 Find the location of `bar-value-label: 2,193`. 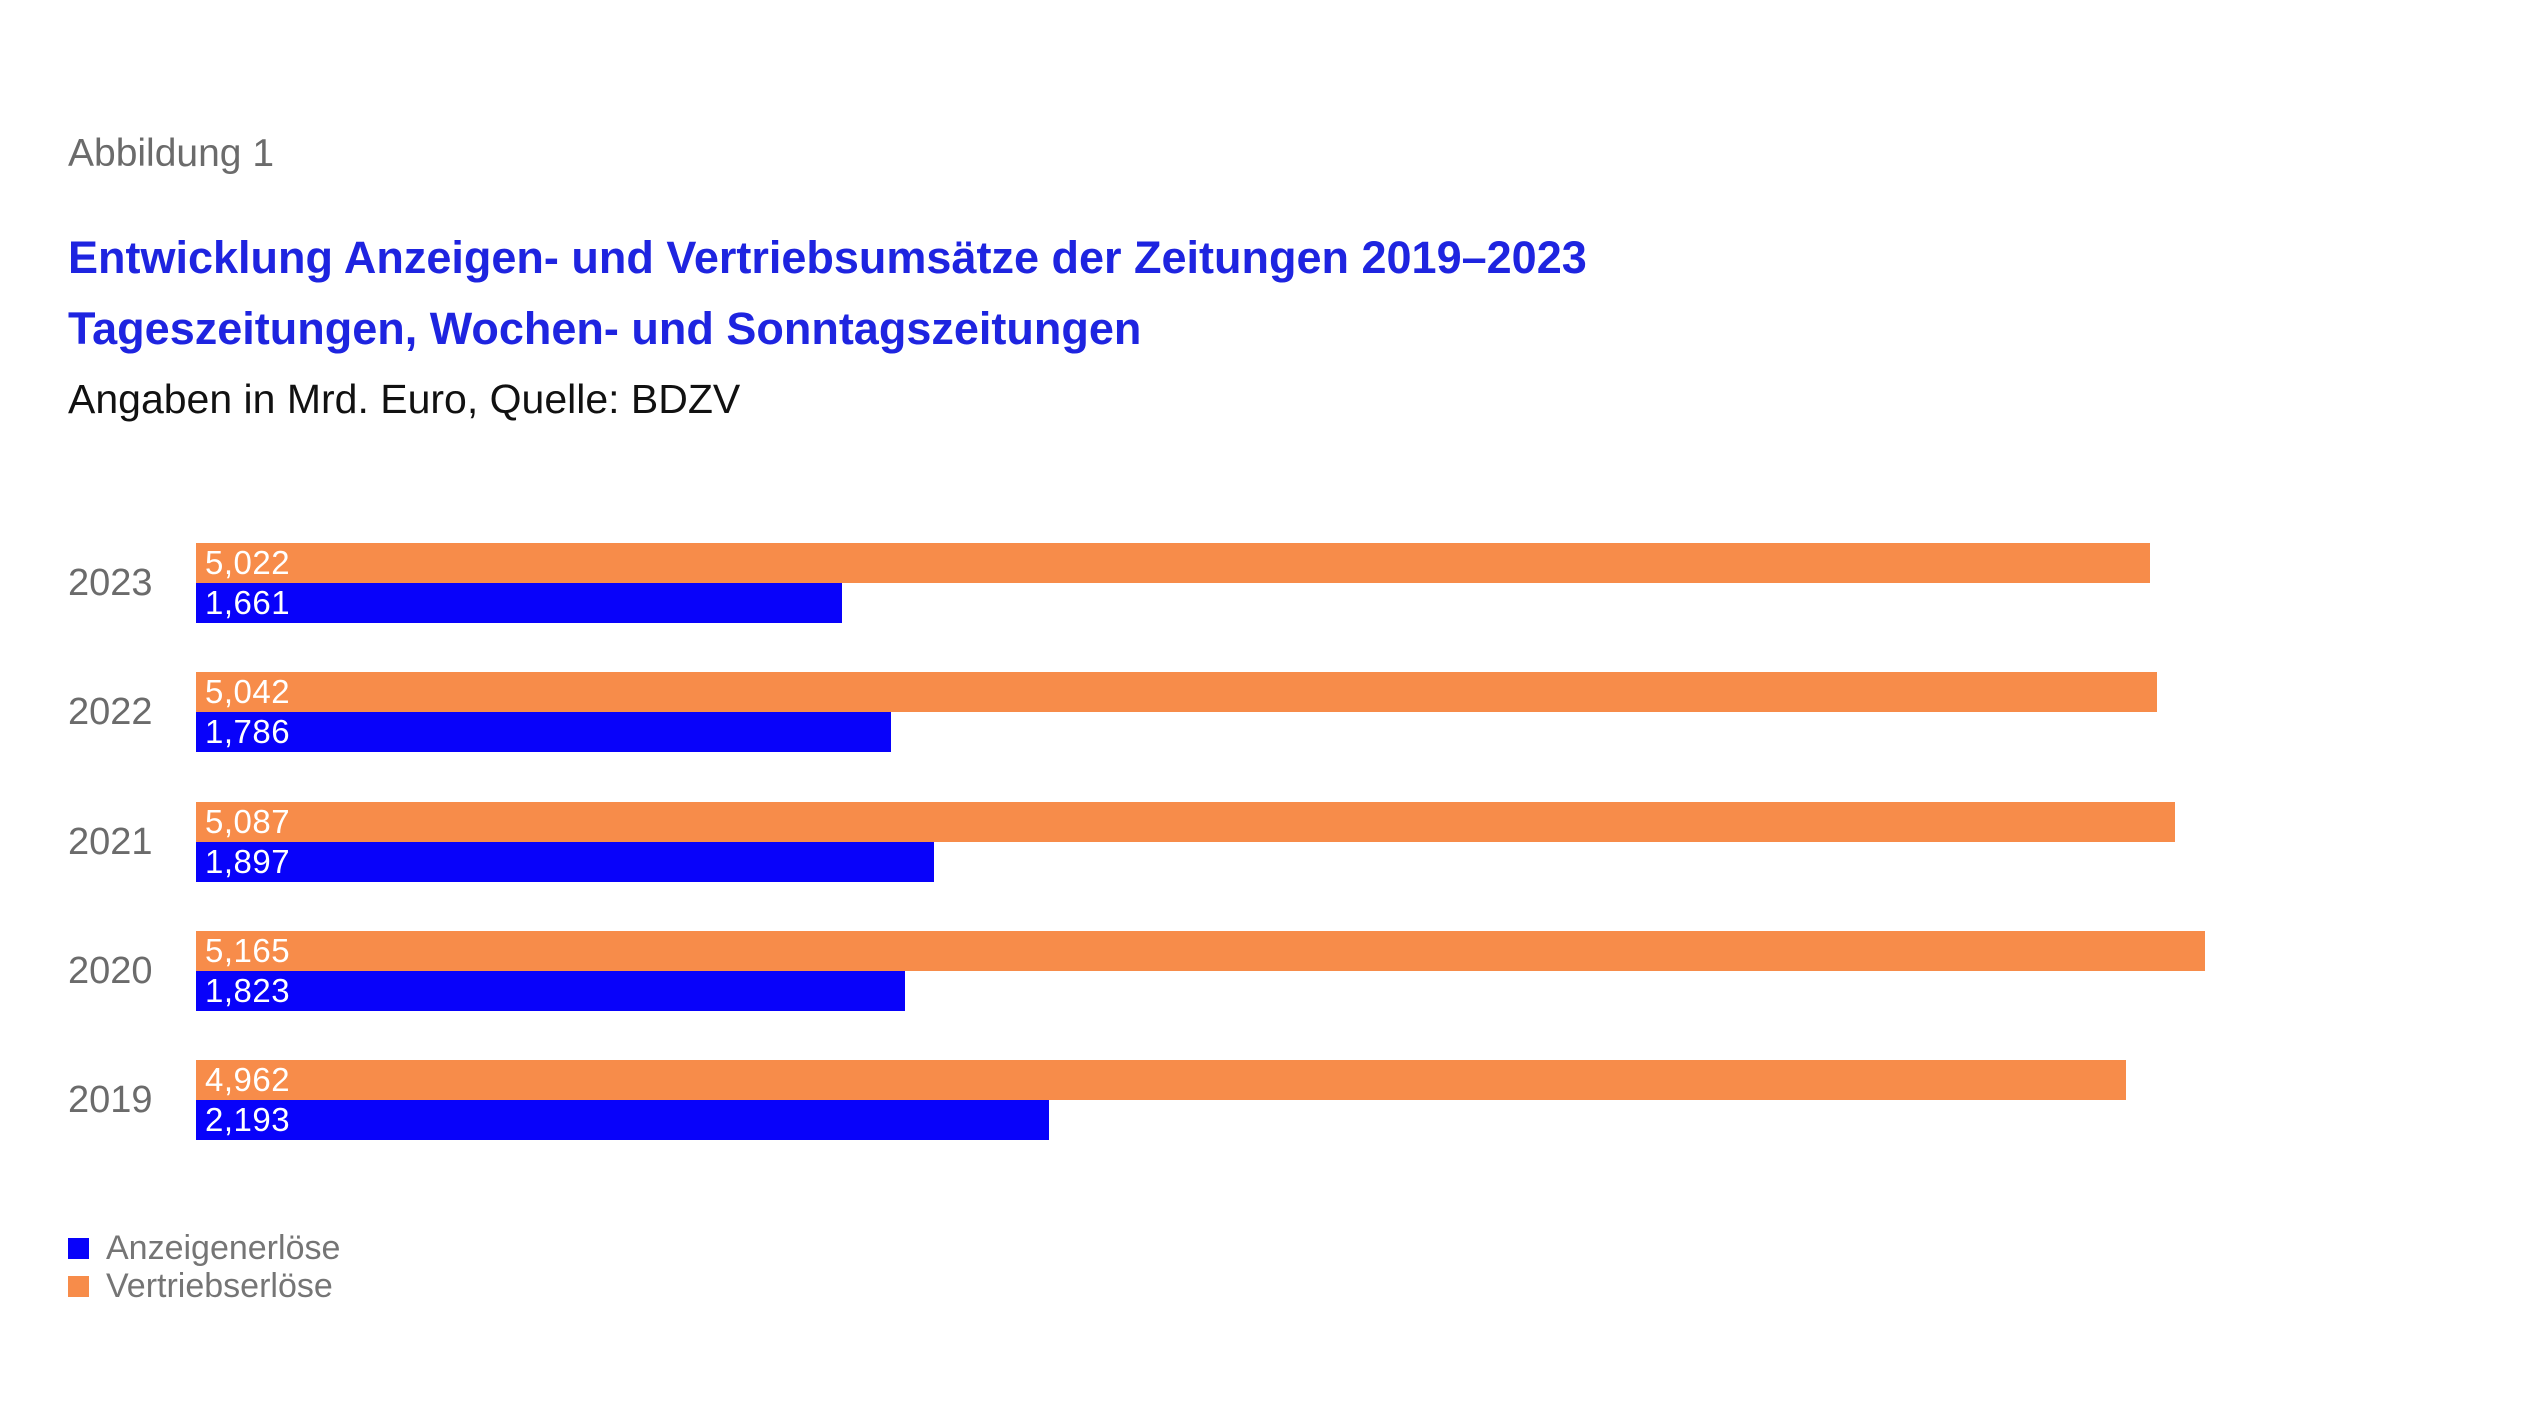

bar-value-label: 2,193 is located at coordinates (248, 1119).